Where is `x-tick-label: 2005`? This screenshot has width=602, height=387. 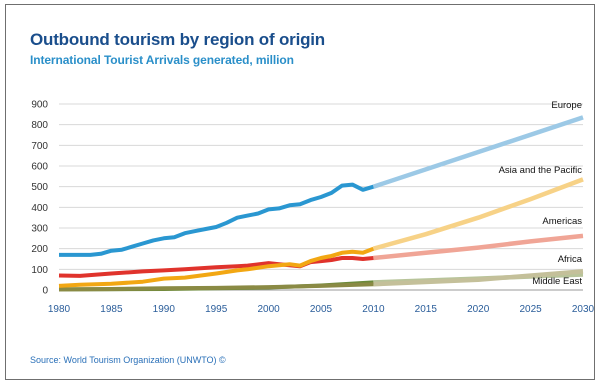
x-tick-label: 2005 is located at coordinates (321, 309).